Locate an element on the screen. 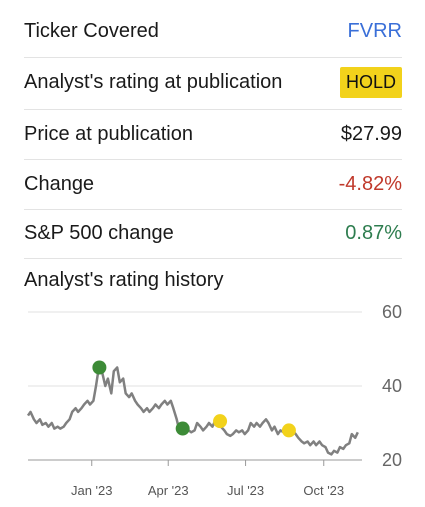 Image resolution: width=425 pixels, height=507 pixels. x-tick-label: Jul '23 is located at coordinates (245, 490).